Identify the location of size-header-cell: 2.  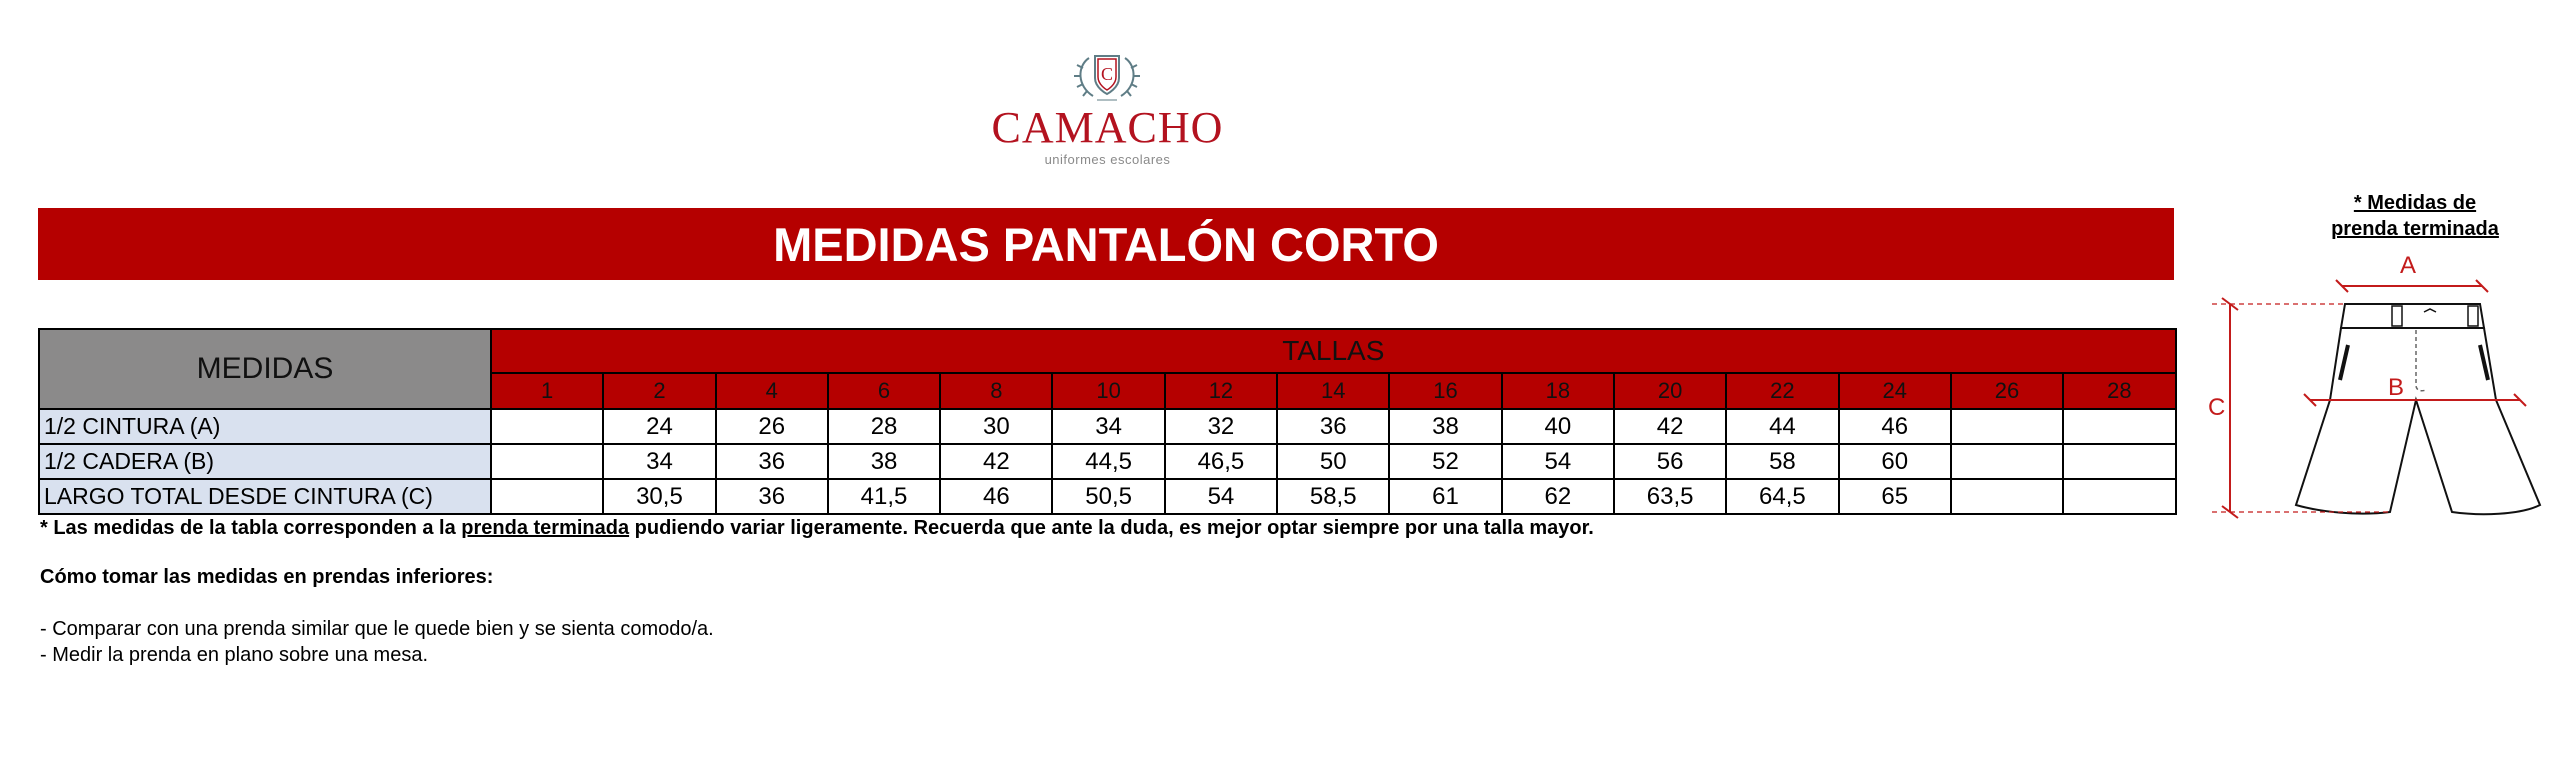
(659, 391).